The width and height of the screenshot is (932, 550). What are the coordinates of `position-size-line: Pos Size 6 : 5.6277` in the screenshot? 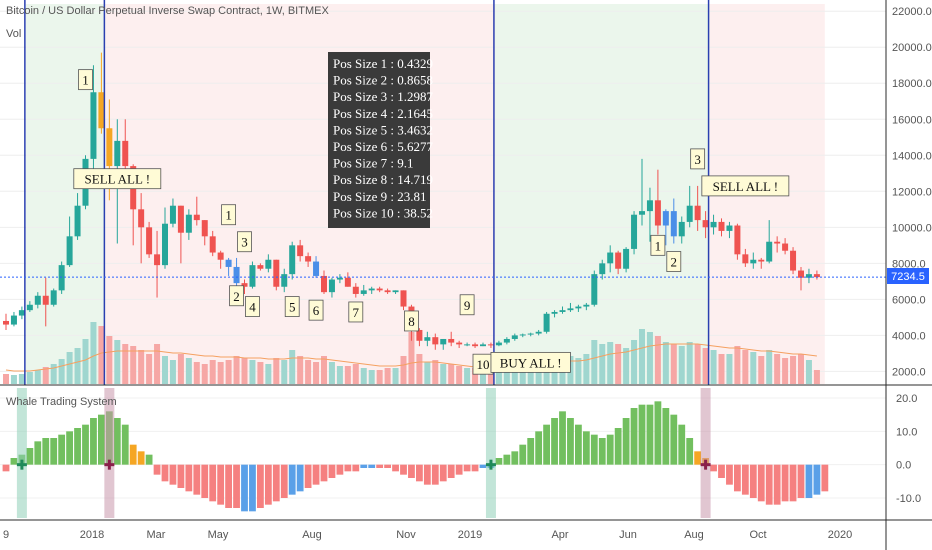 It's located at (383, 146).